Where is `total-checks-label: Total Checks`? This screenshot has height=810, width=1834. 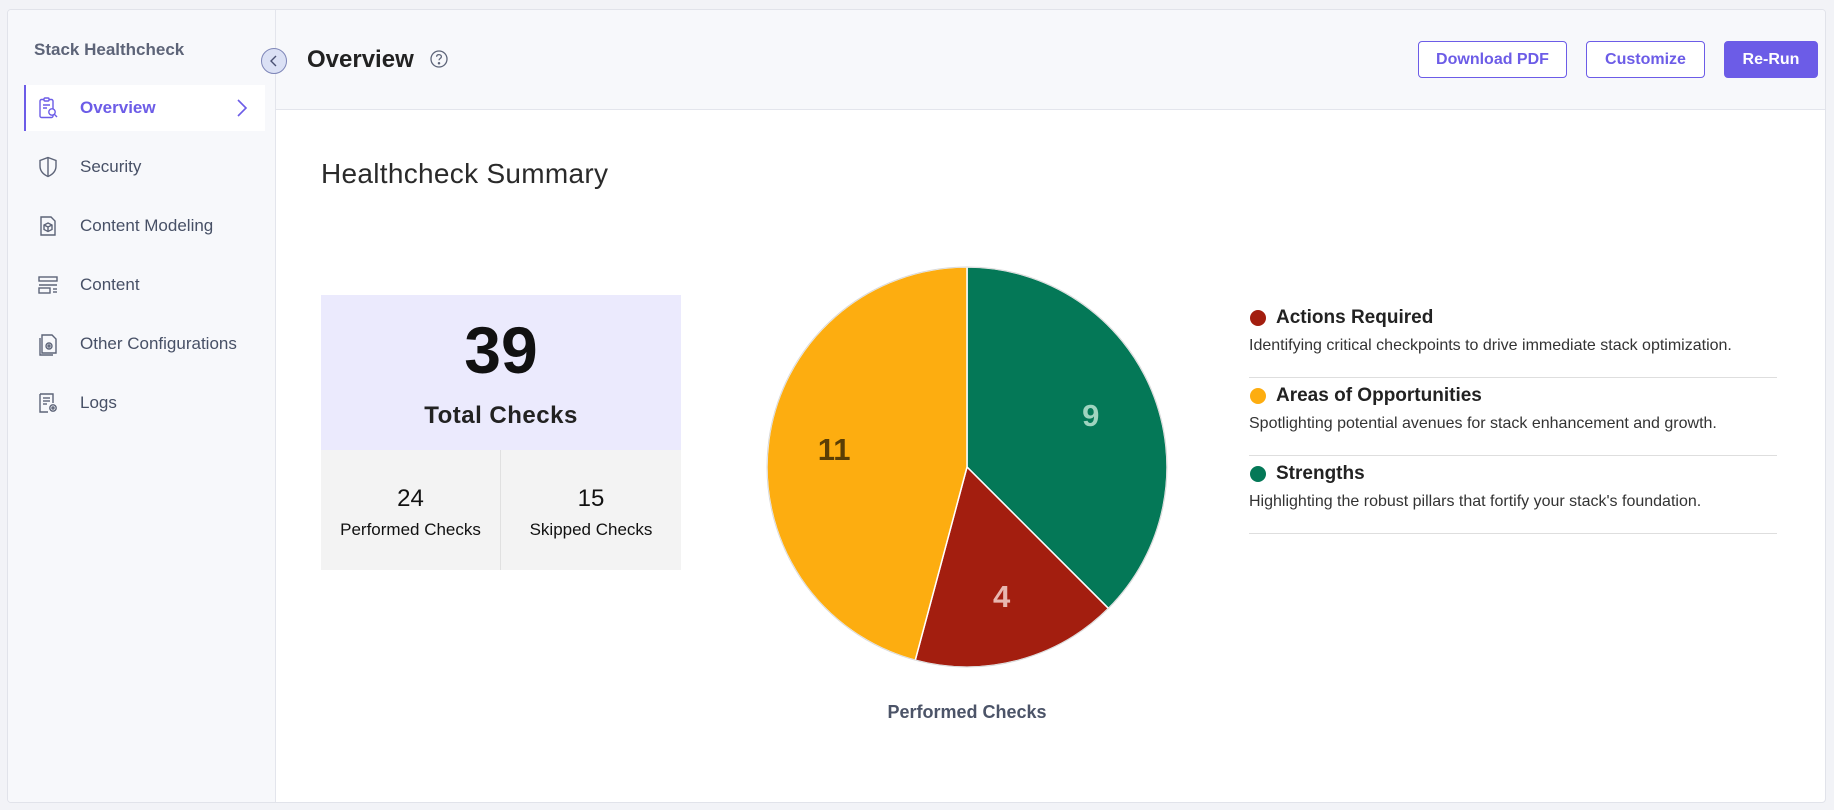 total-checks-label: Total Checks is located at coordinates (501, 415).